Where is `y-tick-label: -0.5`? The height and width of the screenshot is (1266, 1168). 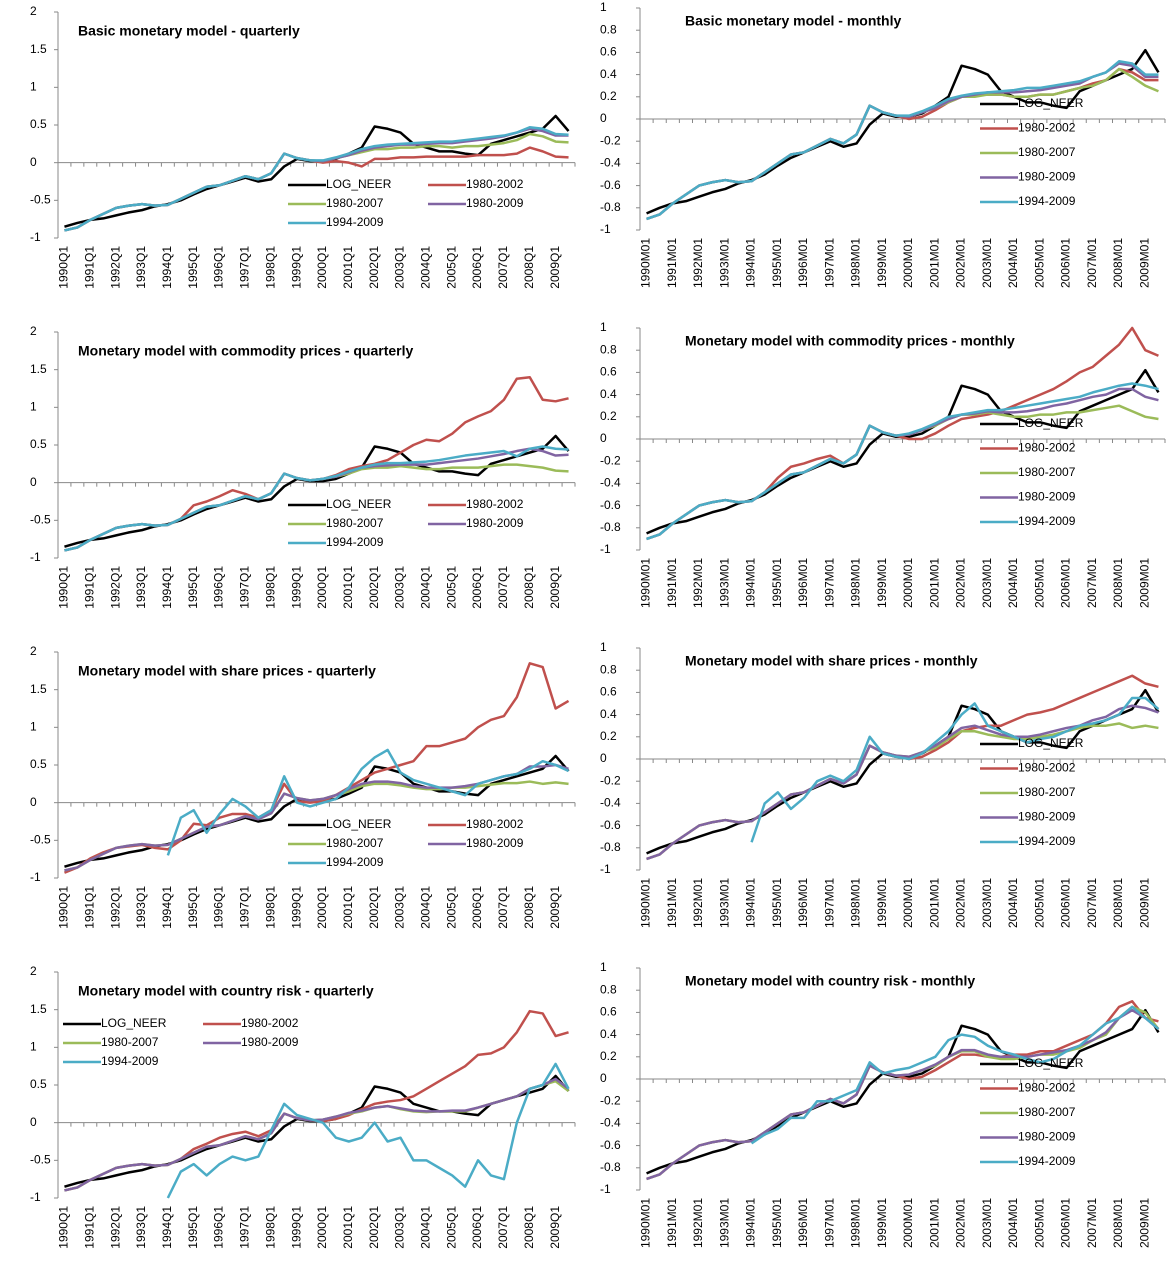 y-tick-label: -0.5 is located at coordinates (40, 200).